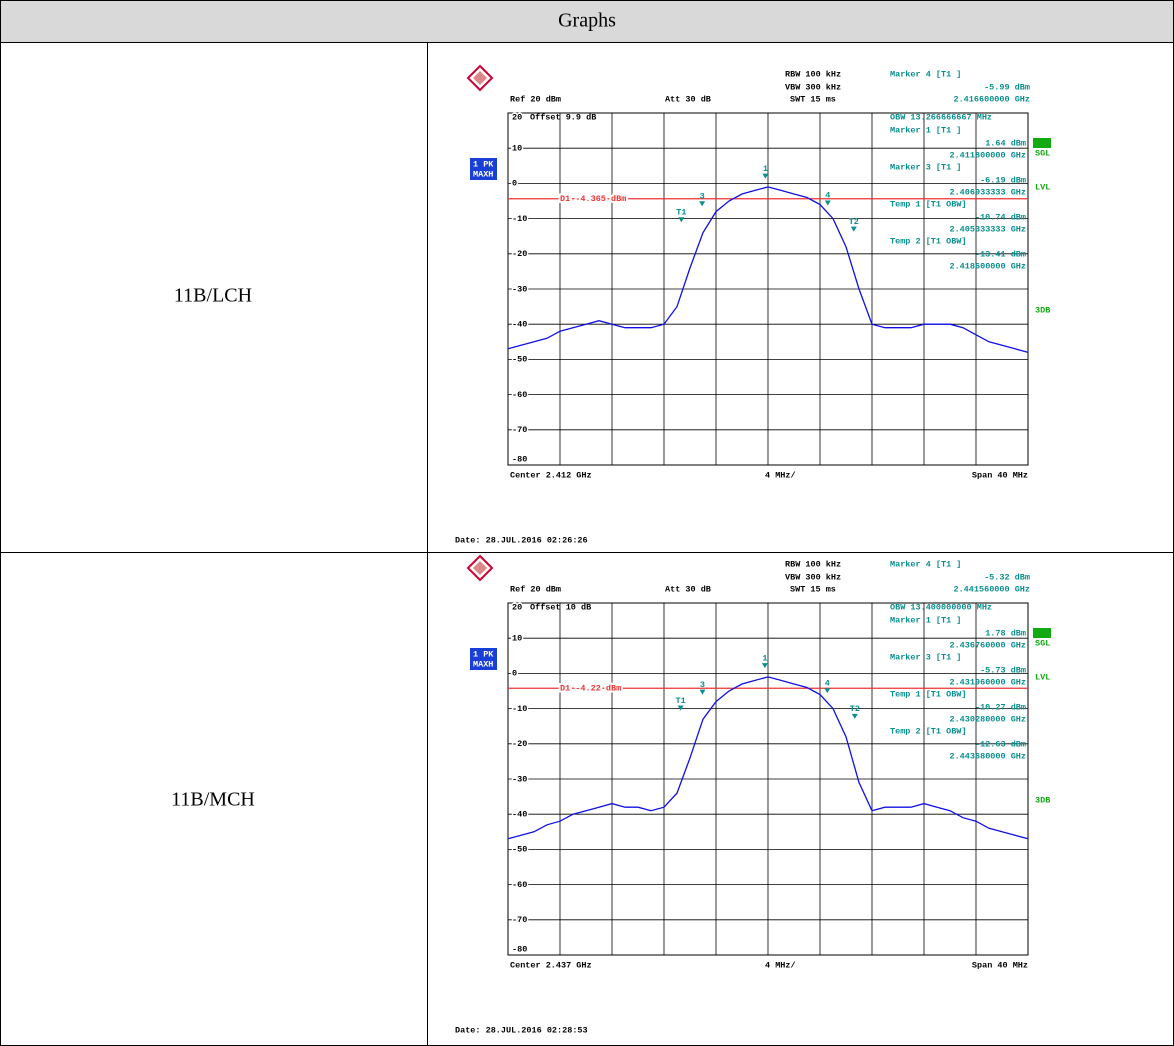 Image resolution: width=1174 pixels, height=1046 pixels. What do you see at coordinates (1007, 577) in the screenshot?
I see `readout-level: -5.32 dBm` at bounding box center [1007, 577].